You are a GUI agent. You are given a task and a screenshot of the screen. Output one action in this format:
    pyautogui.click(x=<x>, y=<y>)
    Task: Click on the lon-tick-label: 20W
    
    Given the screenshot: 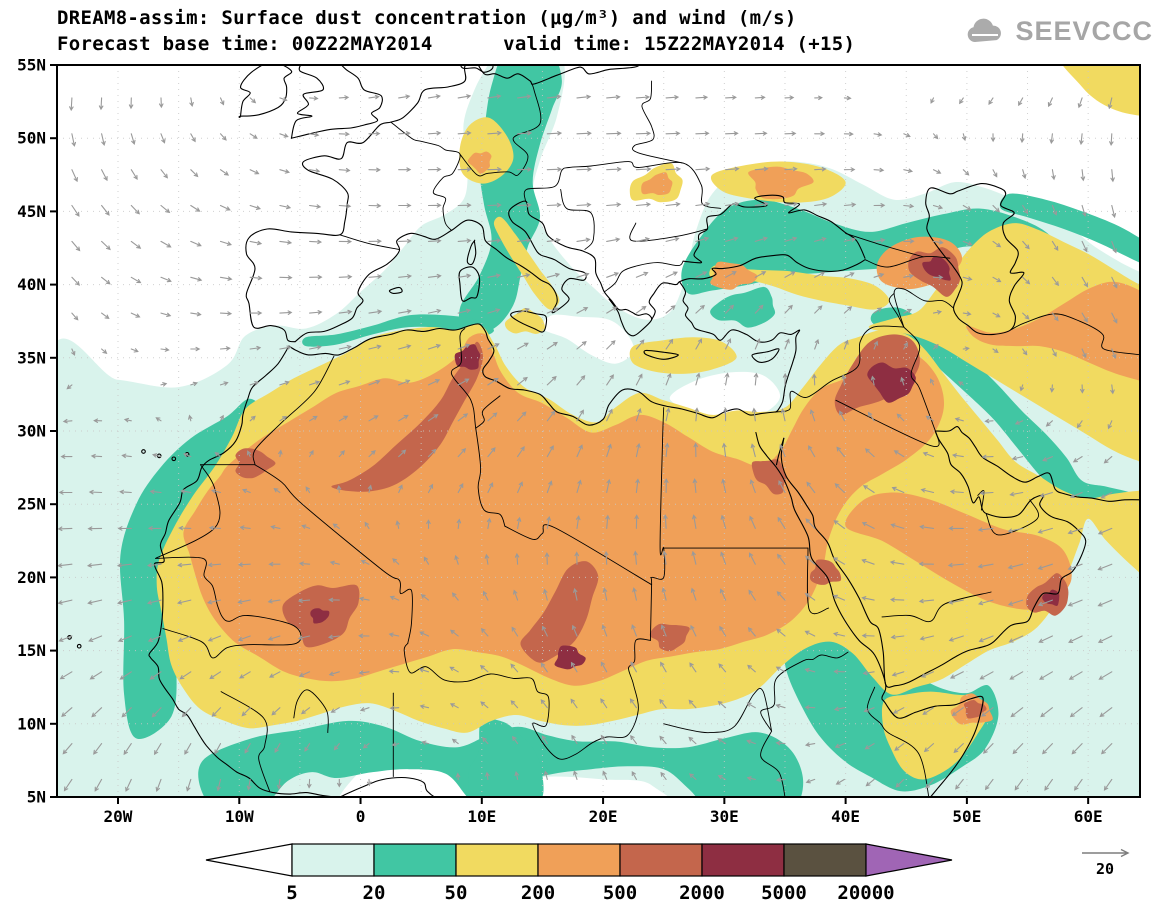 What is the action you would take?
    pyautogui.click(x=118, y=816)
    